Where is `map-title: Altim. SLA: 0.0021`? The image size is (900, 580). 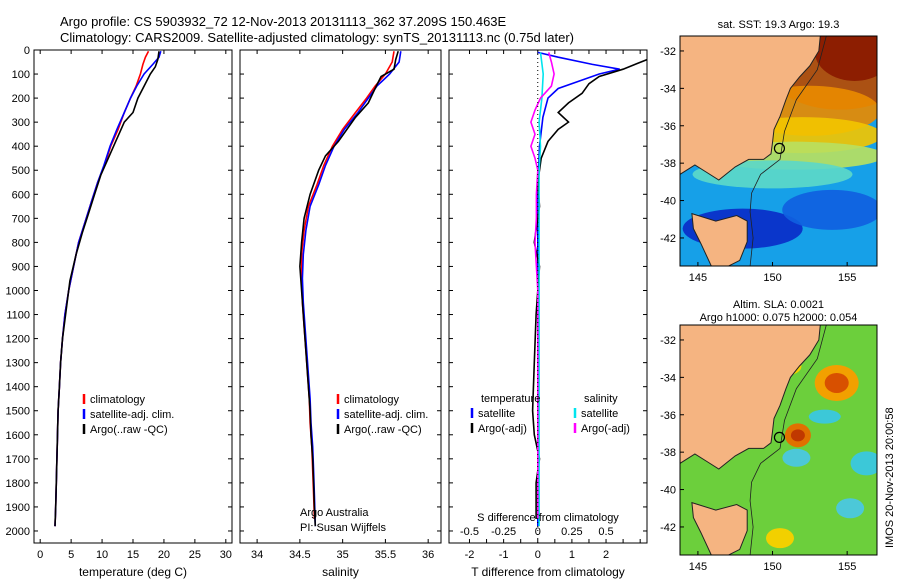 map-title: Altim. SLA: 0.0021 is located at coordinates (778, 305).